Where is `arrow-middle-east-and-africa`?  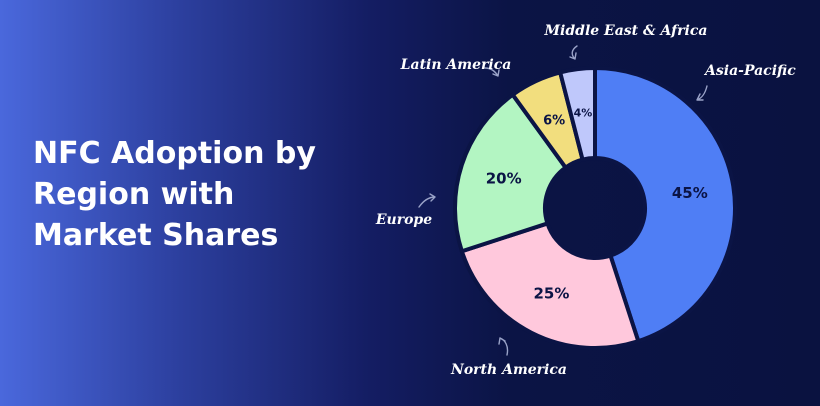
arrow-middle-east-and-africa is located at coordinates (573, 52).